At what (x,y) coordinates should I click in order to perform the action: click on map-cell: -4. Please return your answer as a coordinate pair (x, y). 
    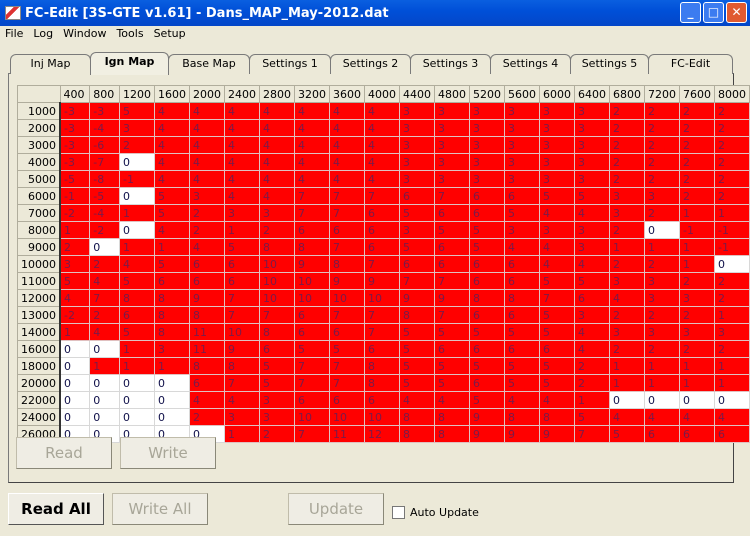
    Looking at the image, I should click on (104, 128).